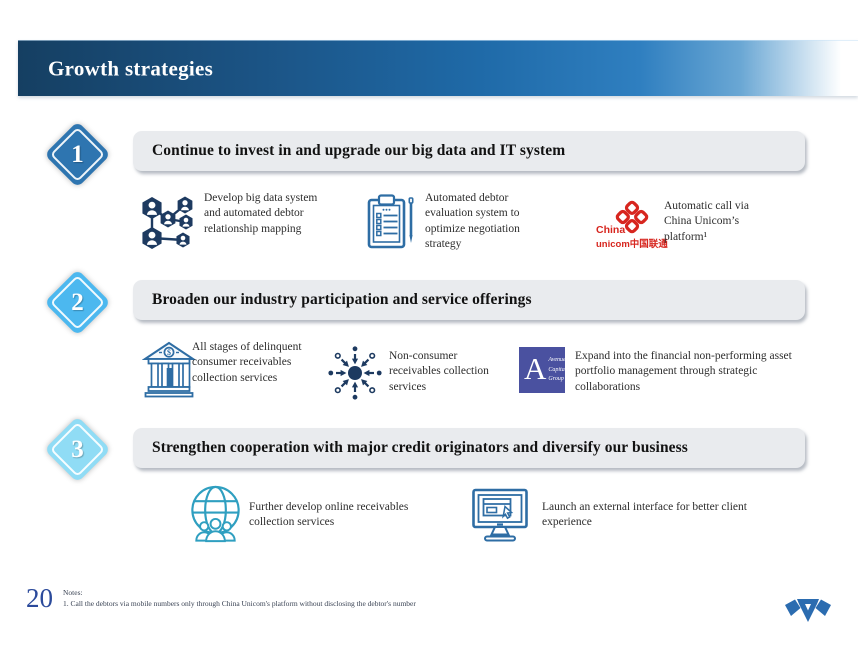 The width and height of the screenshot is (858, 645). I want to click on avenue-capital-logo: A Avenue Capital Group, so click(543, 370).